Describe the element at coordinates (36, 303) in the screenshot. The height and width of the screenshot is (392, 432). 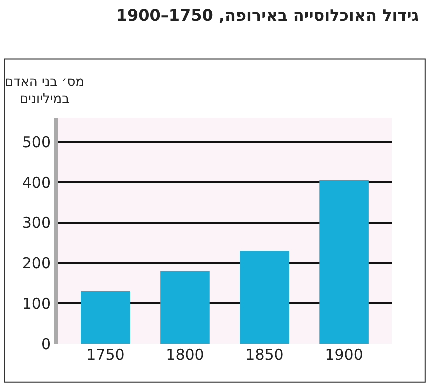
I see `y-tick-label: 100` at that location.